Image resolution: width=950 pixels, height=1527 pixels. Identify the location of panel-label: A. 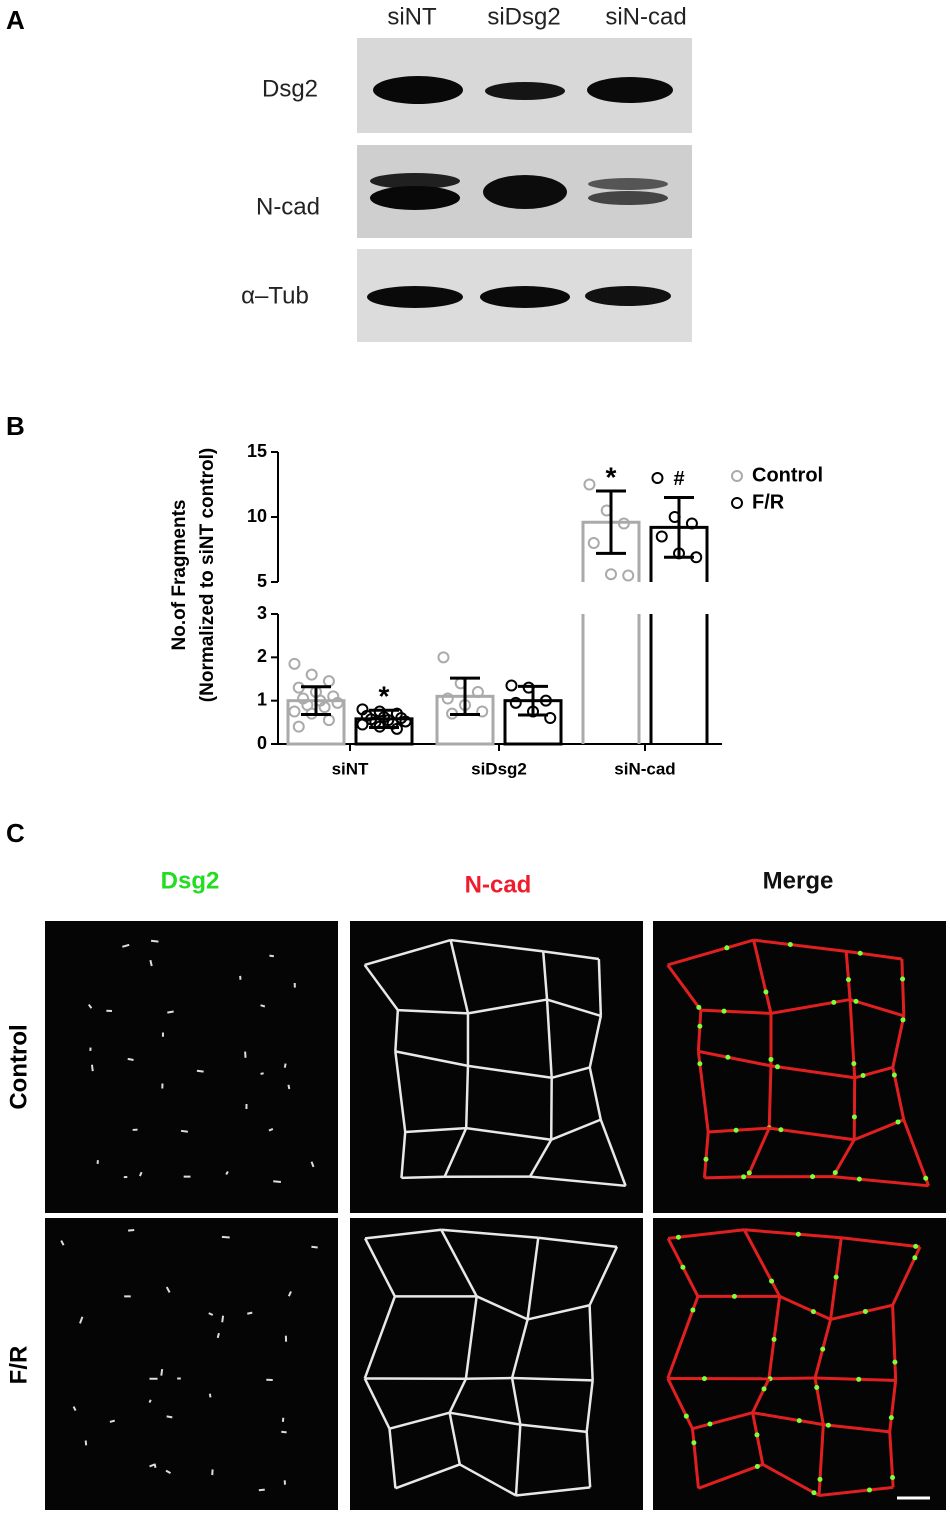
(15, 20).